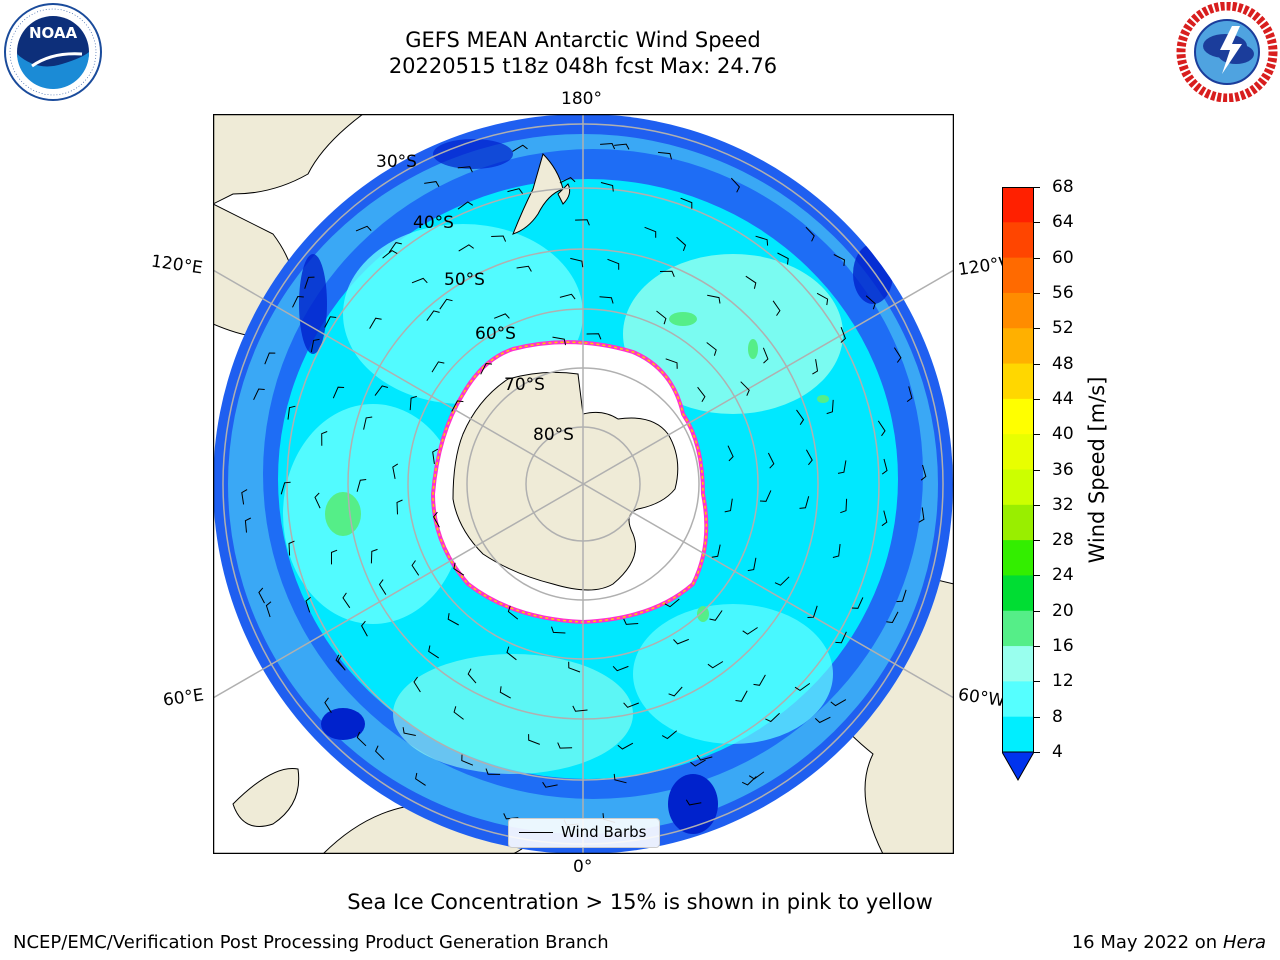 This screenshot has width=1280, height=960. Describe the element at coordinates (1063, 257) in the screenshot. I see `colorbar-tick-label: 60` at that location.